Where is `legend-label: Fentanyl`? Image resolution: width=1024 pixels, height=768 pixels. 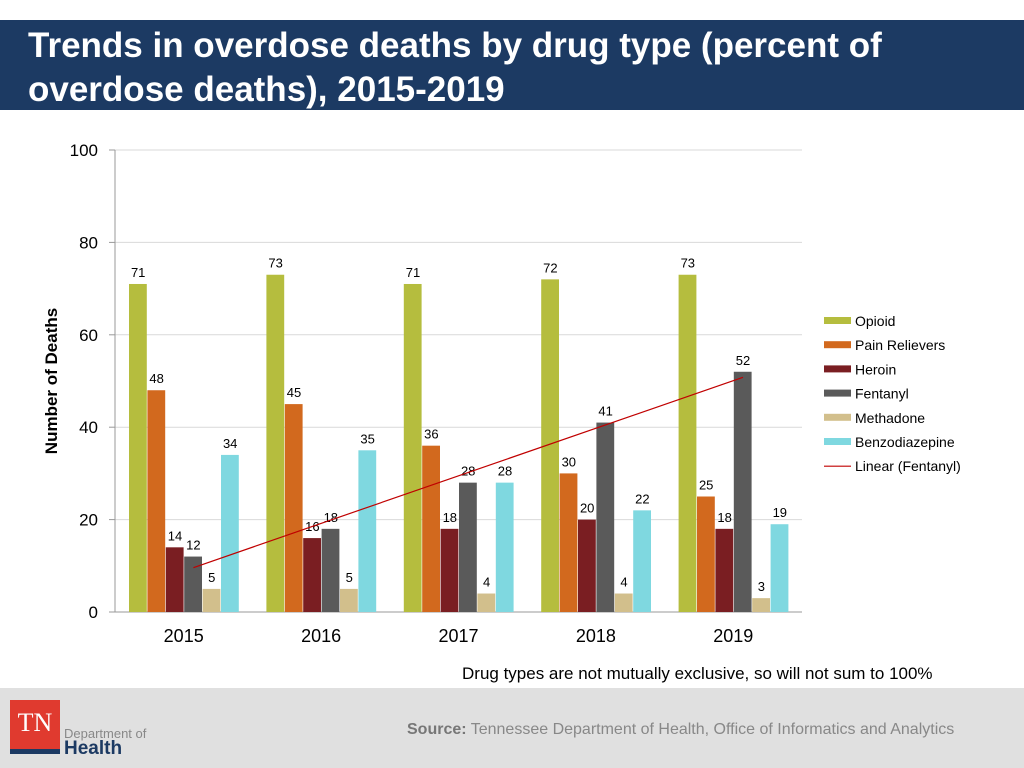 legend-label: Fentanyl is located at coordinates (882, 394).